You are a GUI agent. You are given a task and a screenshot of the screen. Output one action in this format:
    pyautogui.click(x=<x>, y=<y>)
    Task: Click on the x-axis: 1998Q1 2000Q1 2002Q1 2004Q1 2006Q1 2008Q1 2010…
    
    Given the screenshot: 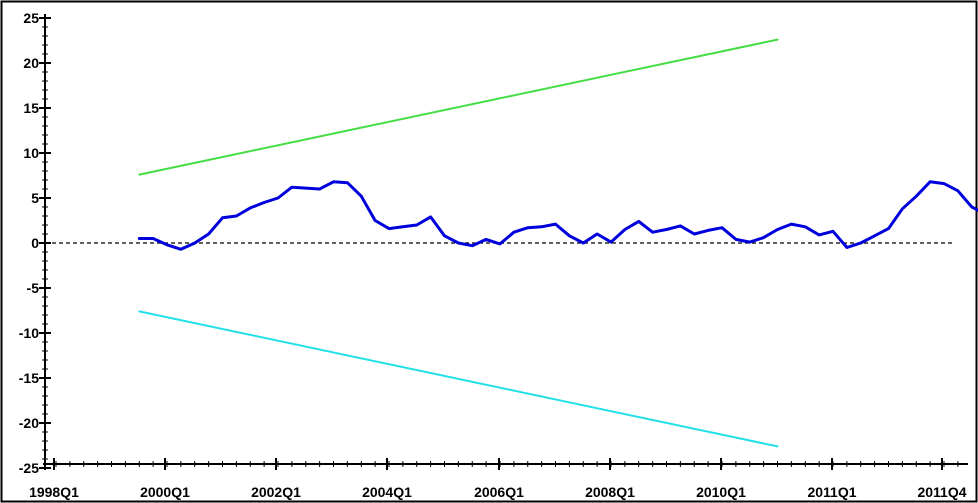 What is the action you would take?
    pyautogui.click(x=498, y=479)
    